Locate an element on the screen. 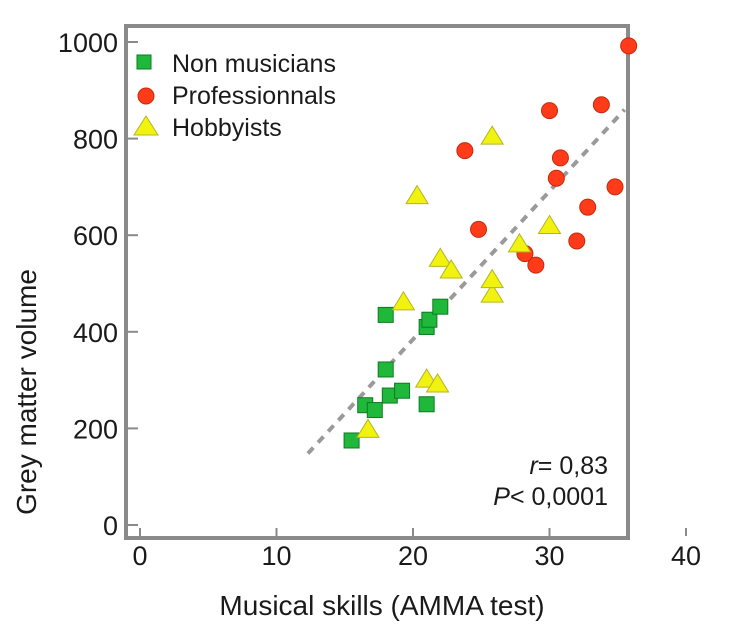 The height and width of the screenshot is (639, 732). correlation-stats: r= 0,83 P< 0,0001 is located at coordinates (550, 481).